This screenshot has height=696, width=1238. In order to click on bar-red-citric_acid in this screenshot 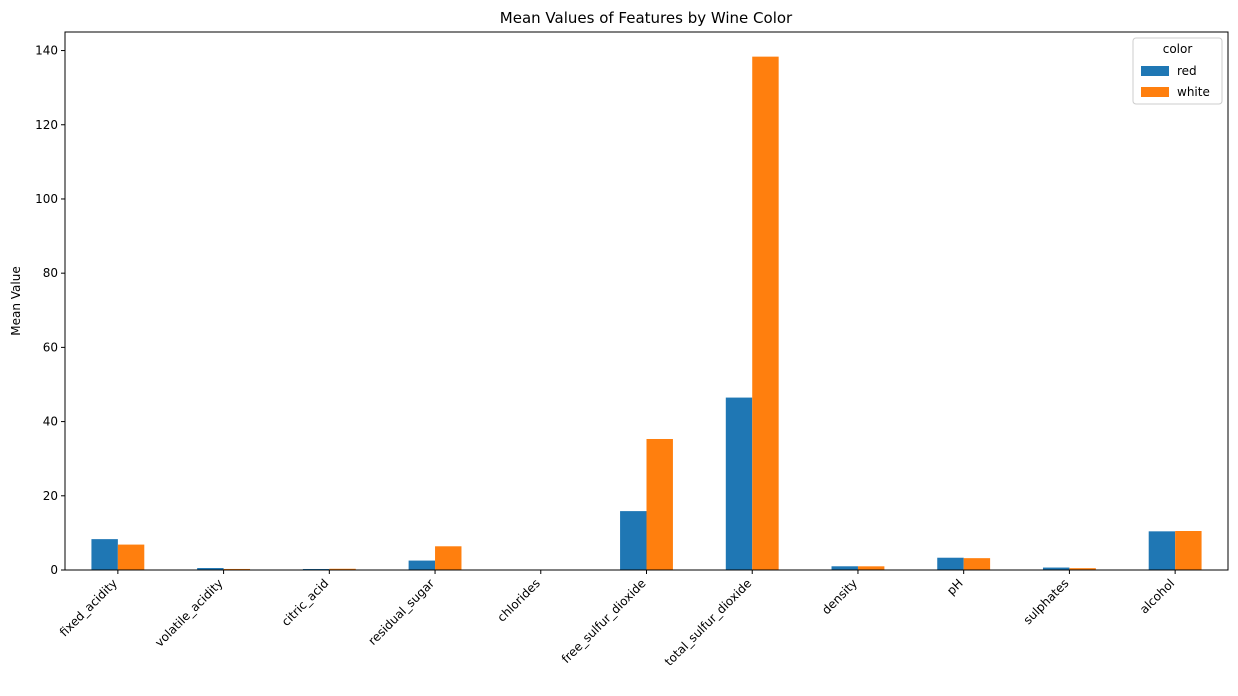, I will do `click(316, 569)`.